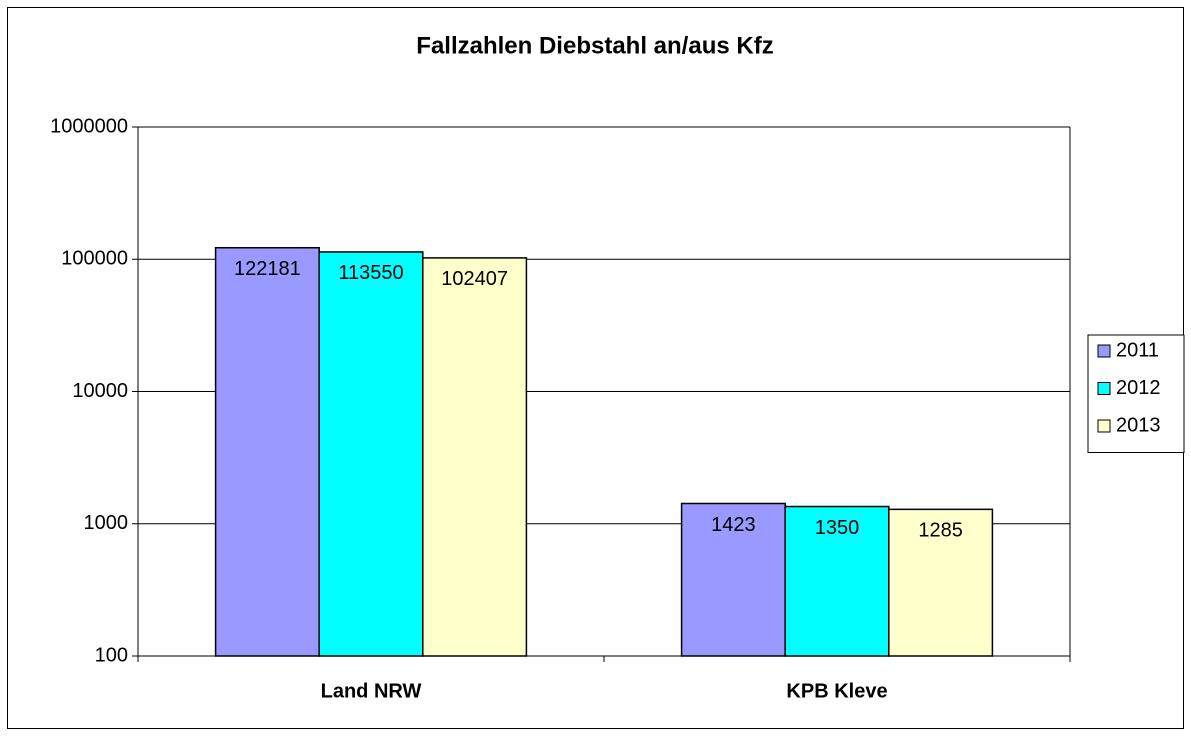 The image size is (1191, 742). I want to click on y-tick-label: 1000000, so click(89, 126).